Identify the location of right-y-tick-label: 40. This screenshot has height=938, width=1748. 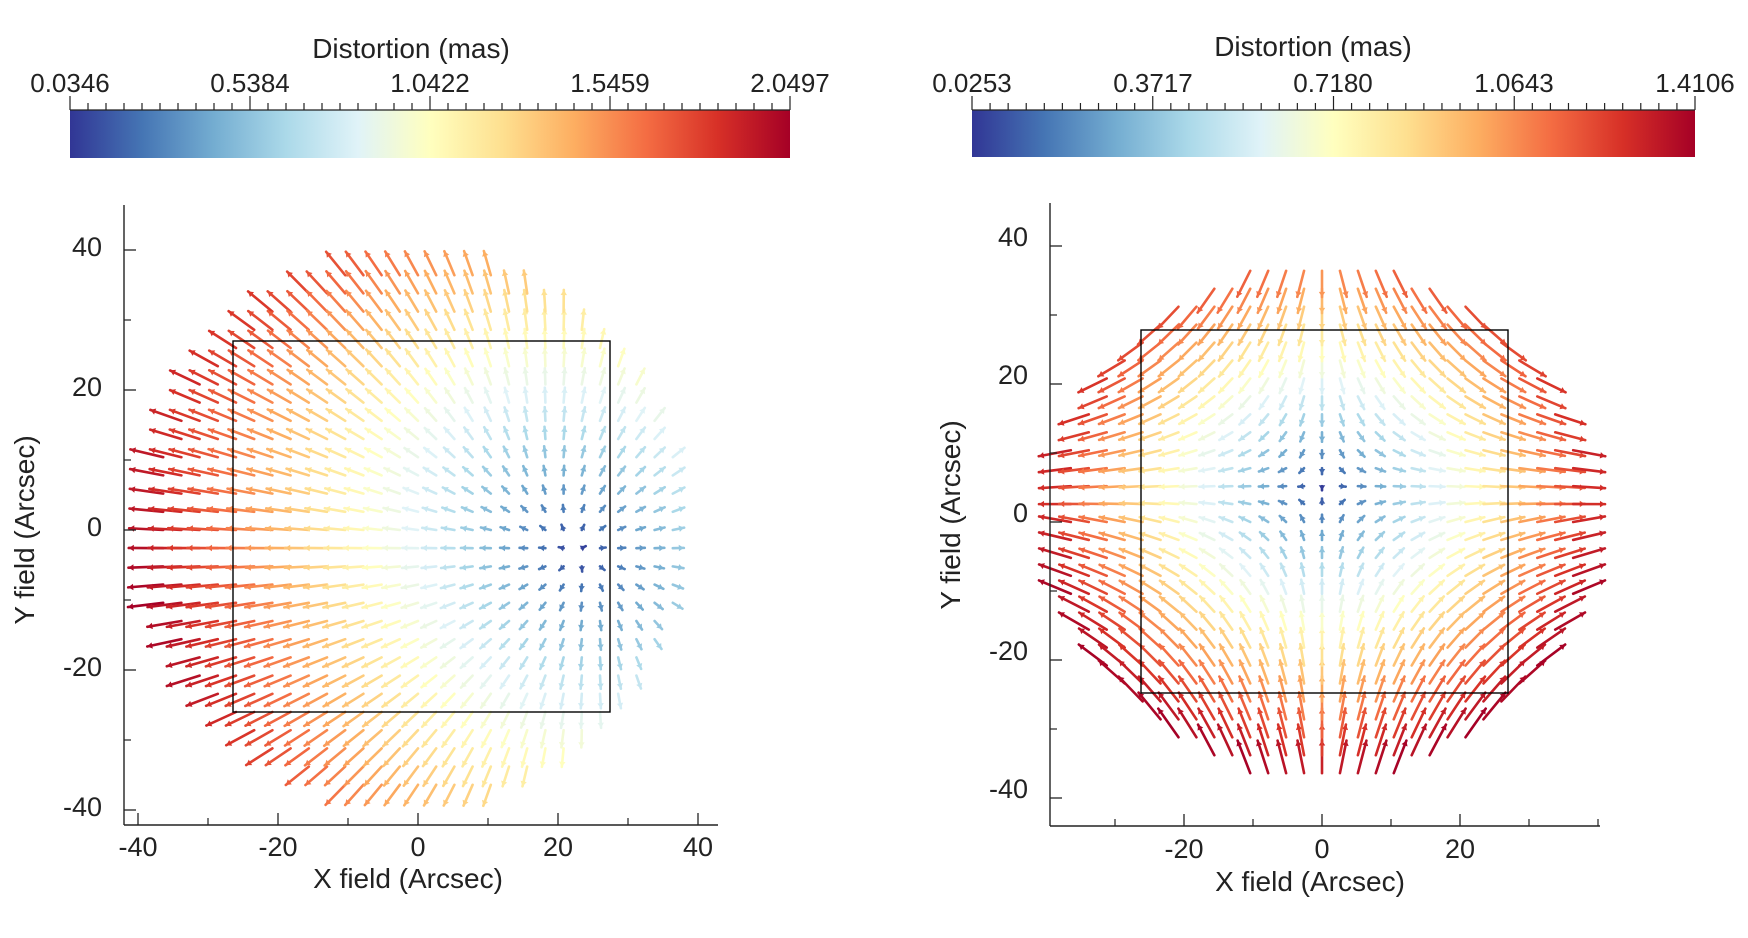
(1013, 237).